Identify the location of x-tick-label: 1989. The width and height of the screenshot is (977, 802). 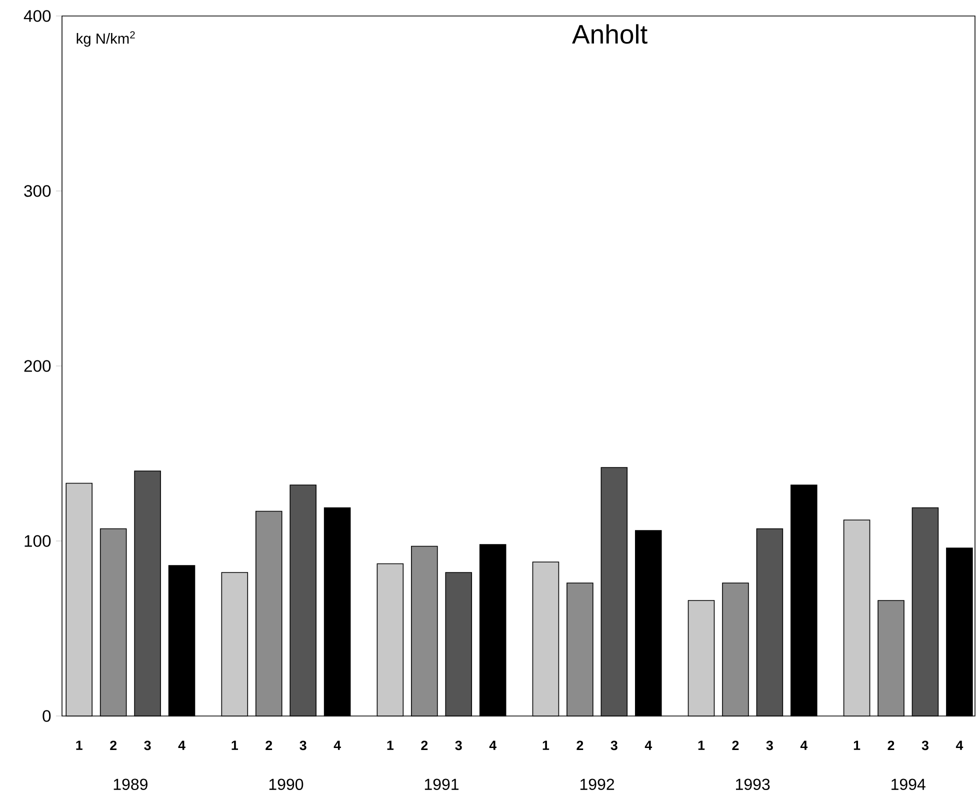
(131, 784).